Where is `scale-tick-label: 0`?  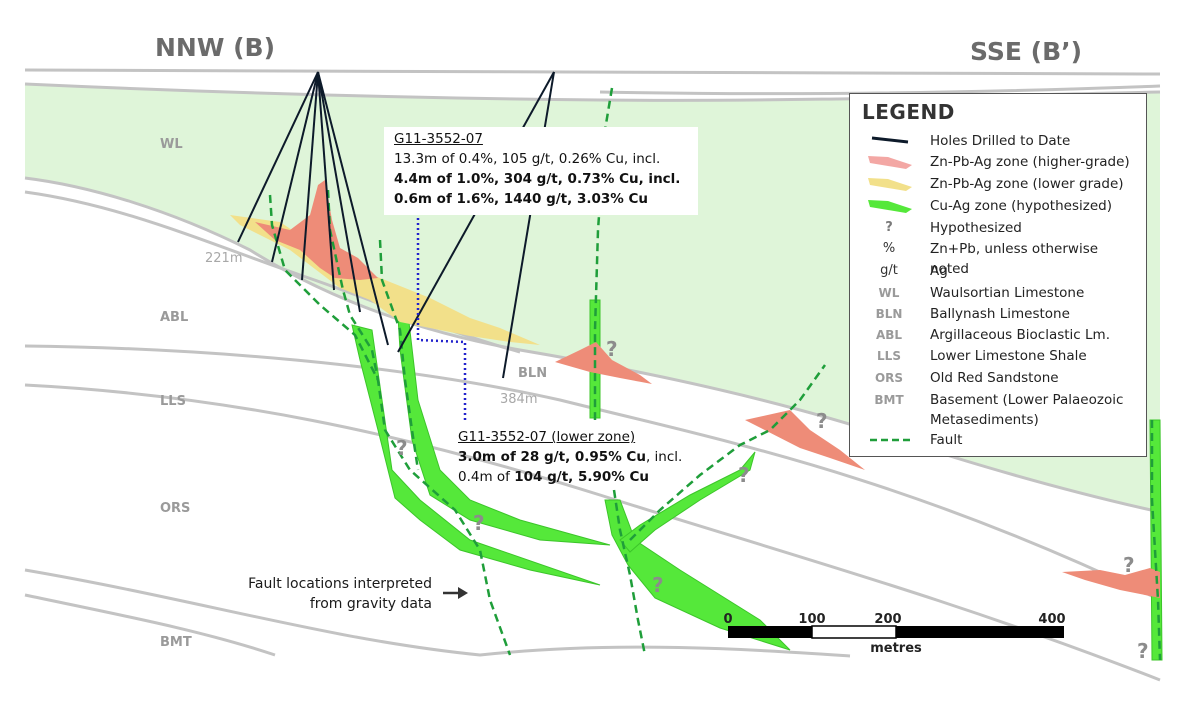 scale-tick-label: 0 is located at coordinates (727, 619).